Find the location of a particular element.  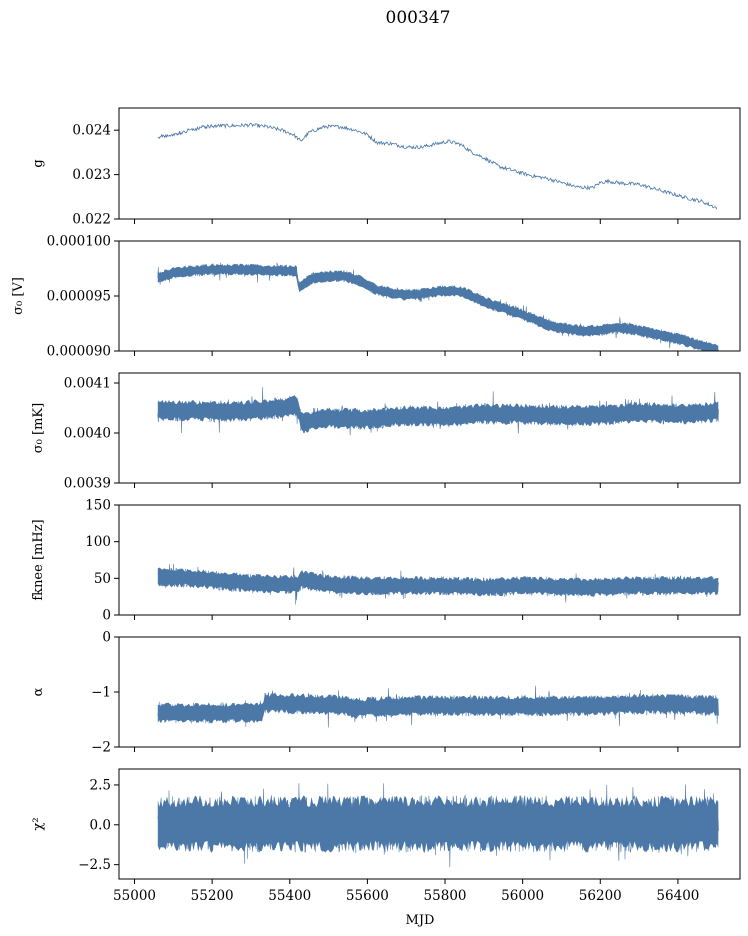

panel-gain: 0.022 0.023 0.024 g is located at coordinates (386, 167).